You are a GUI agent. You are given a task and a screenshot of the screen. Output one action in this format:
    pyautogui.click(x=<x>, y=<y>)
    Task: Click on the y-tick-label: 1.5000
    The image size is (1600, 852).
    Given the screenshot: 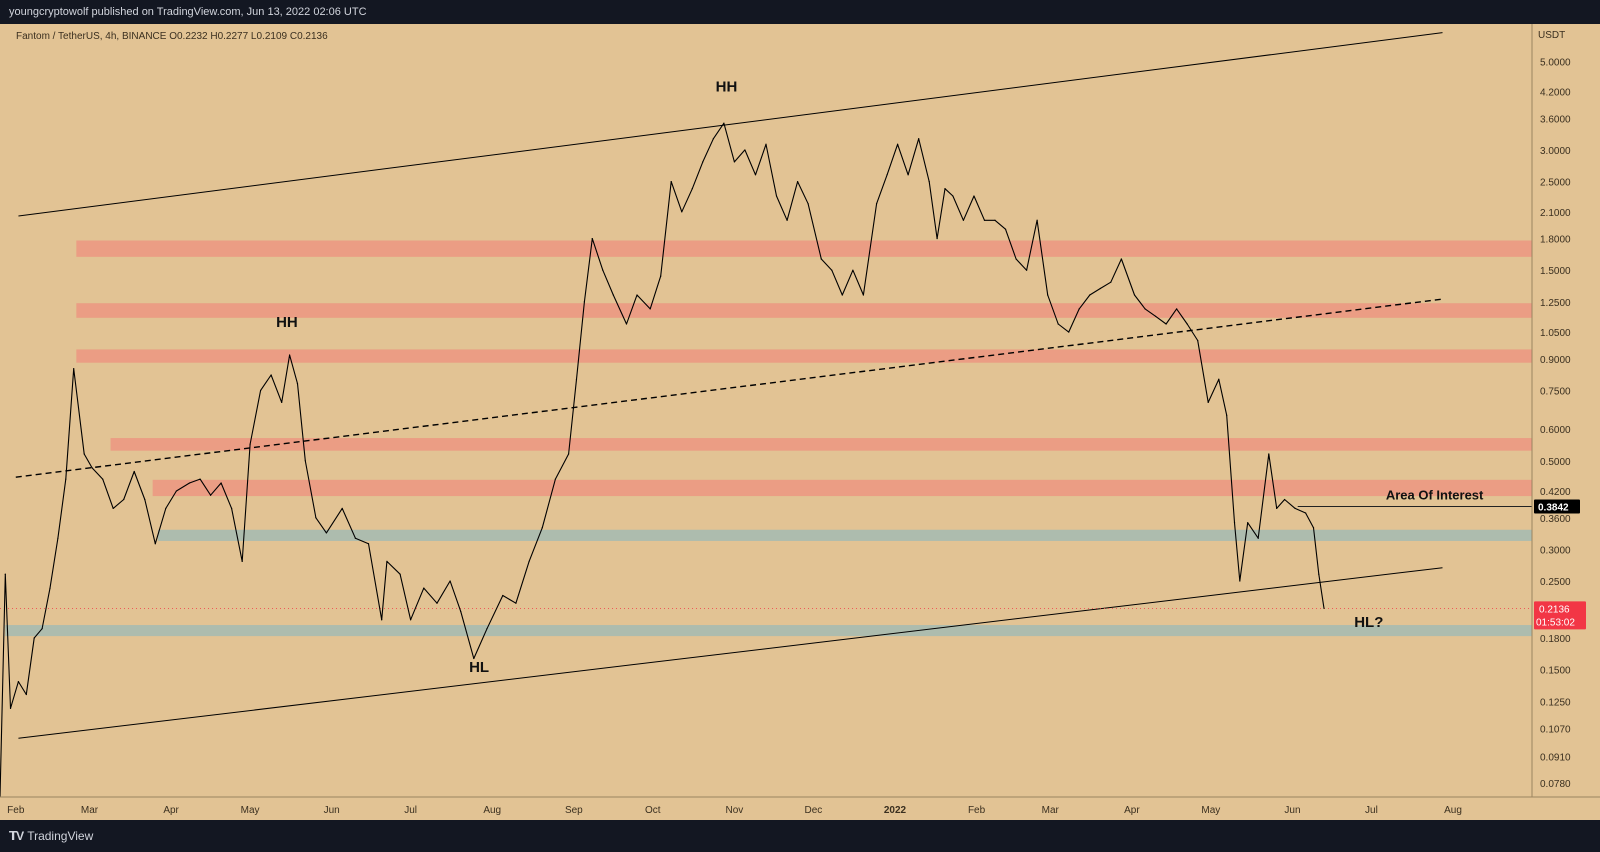 What is the action you would take?
    pyautogui.click(x=1555, y=271)
    